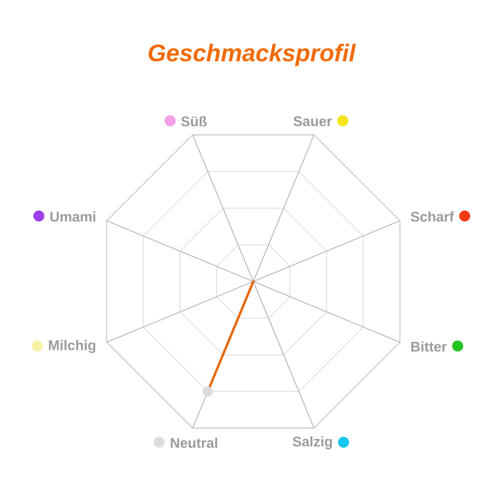 This screenshot has width=500, height=500. I want to click on spoke-label: Neutral, so click(194, 443).